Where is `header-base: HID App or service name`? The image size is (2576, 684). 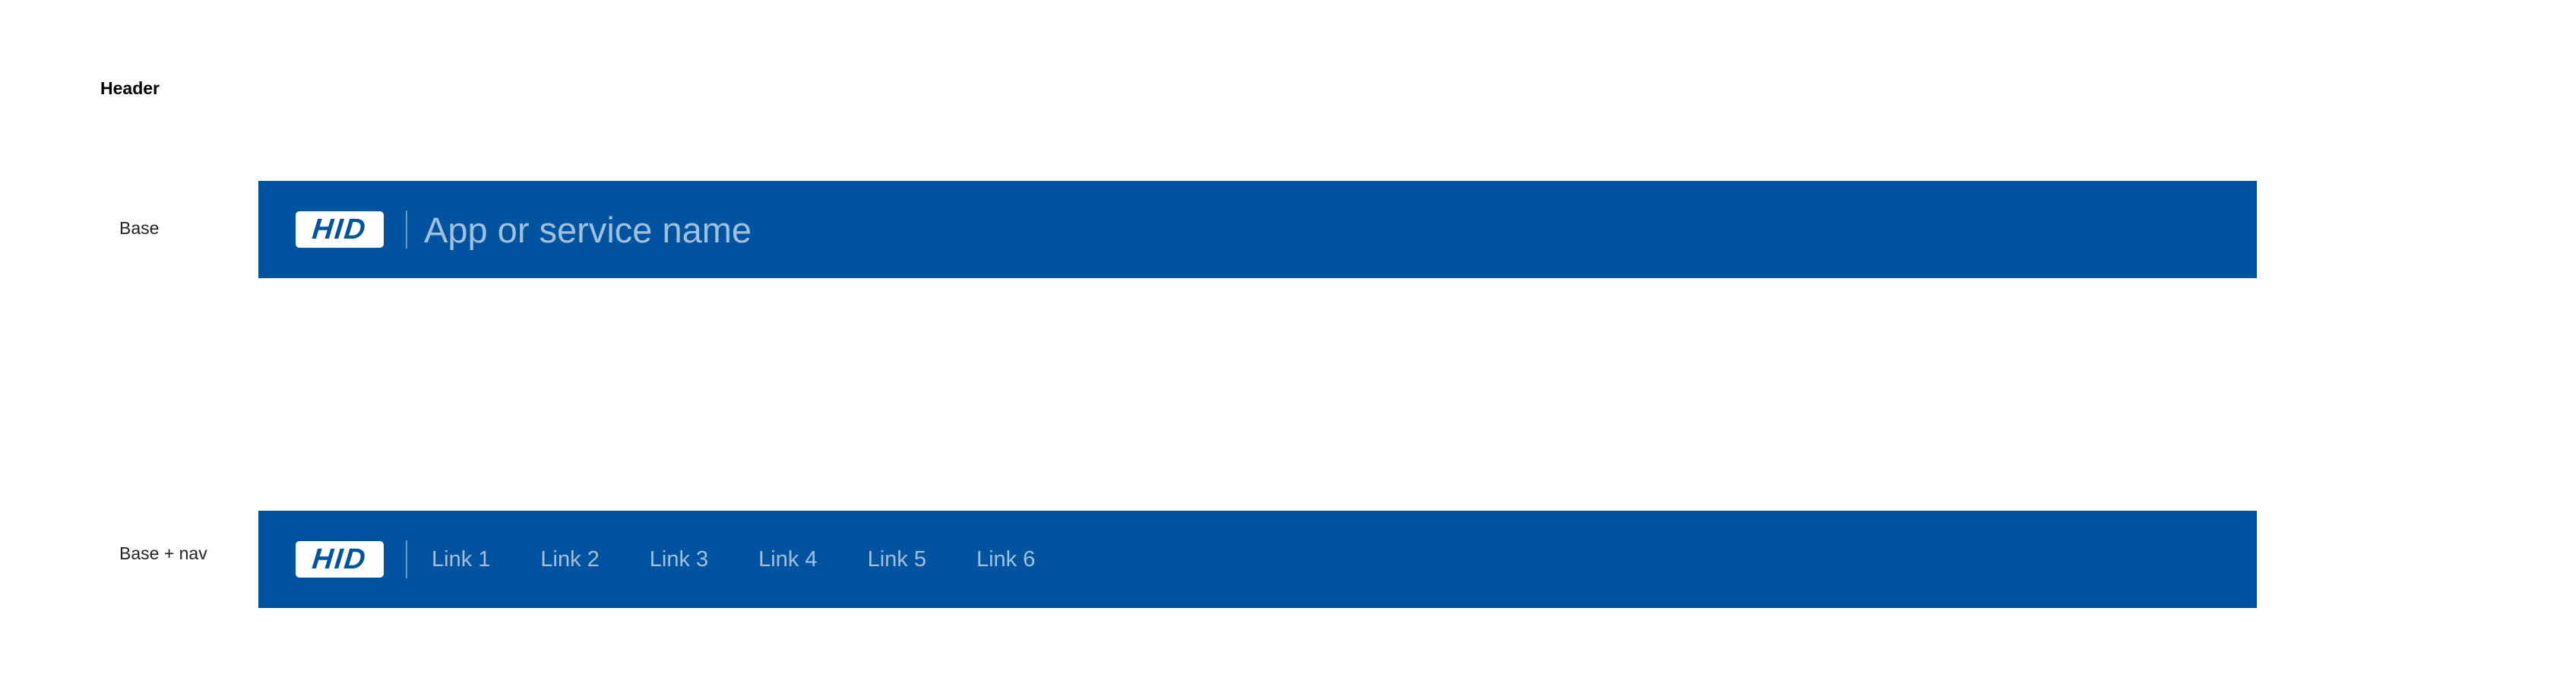
header-base: HID App or service name is located at coordinates (1257, 230).